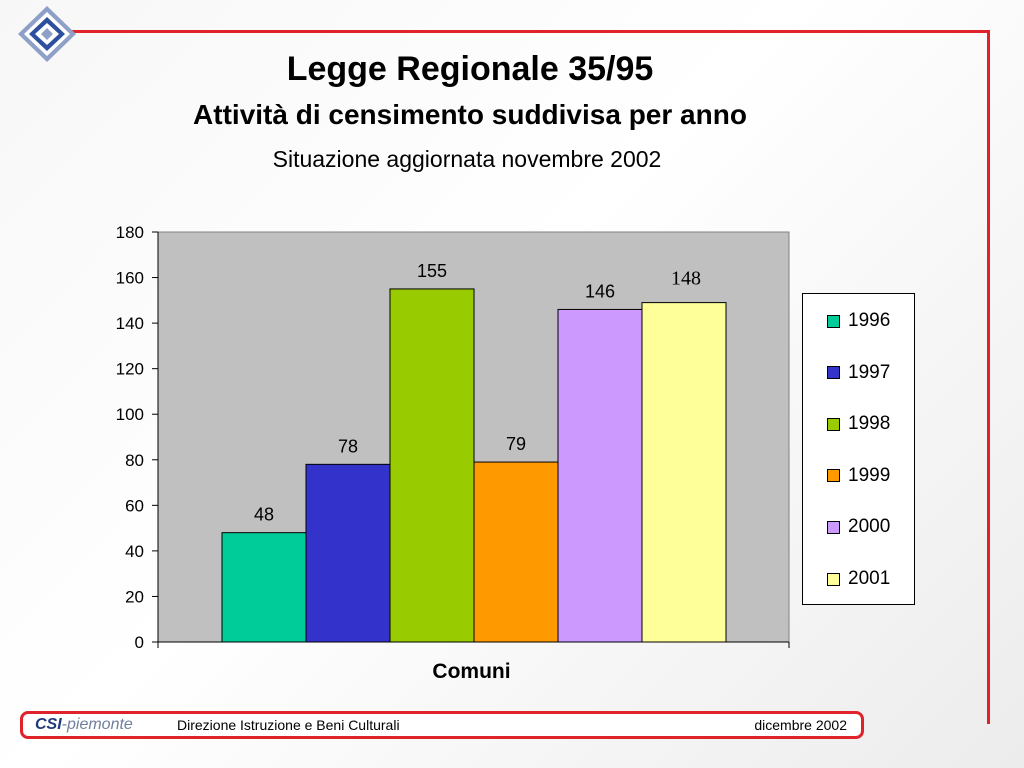 The width and height of the screenshot is (1024, 768). I want to click on legend-label: 1997, so click(869, 372).